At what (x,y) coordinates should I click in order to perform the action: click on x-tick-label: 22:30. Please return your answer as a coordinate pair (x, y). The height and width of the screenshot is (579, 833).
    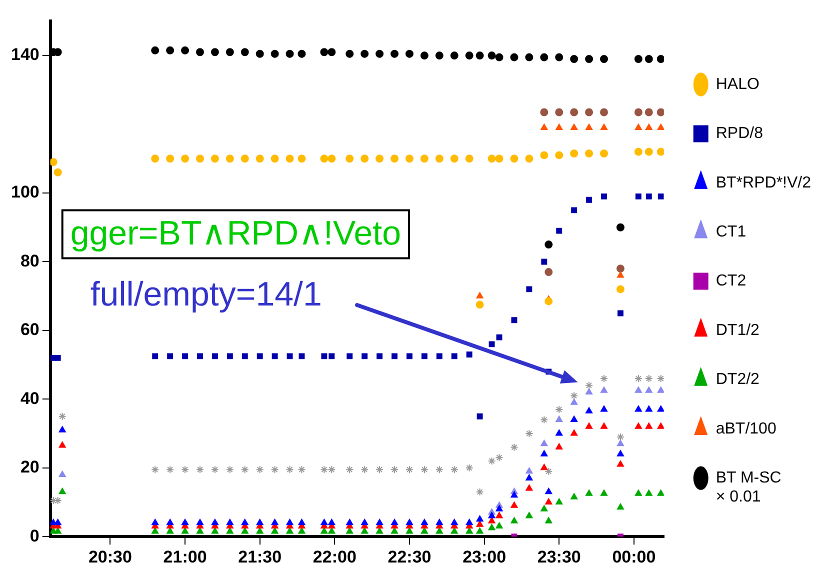
    Looking at the image, I should click on (410, 556).